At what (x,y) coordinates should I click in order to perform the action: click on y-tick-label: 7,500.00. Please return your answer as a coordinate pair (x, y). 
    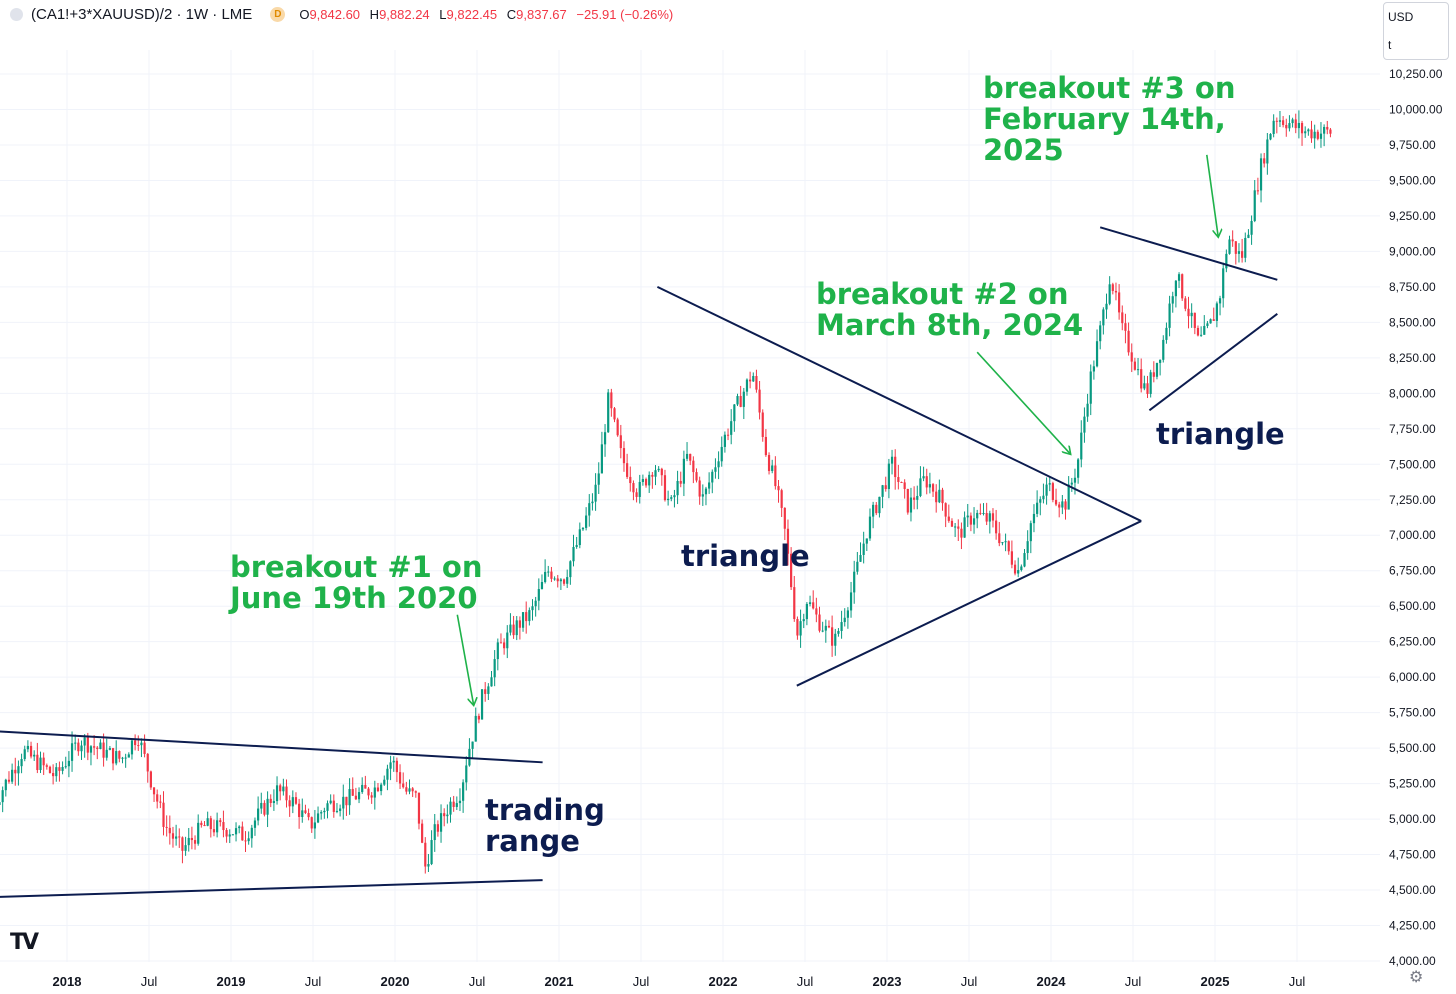
    Looking at the image, I should click on (1412, 464).